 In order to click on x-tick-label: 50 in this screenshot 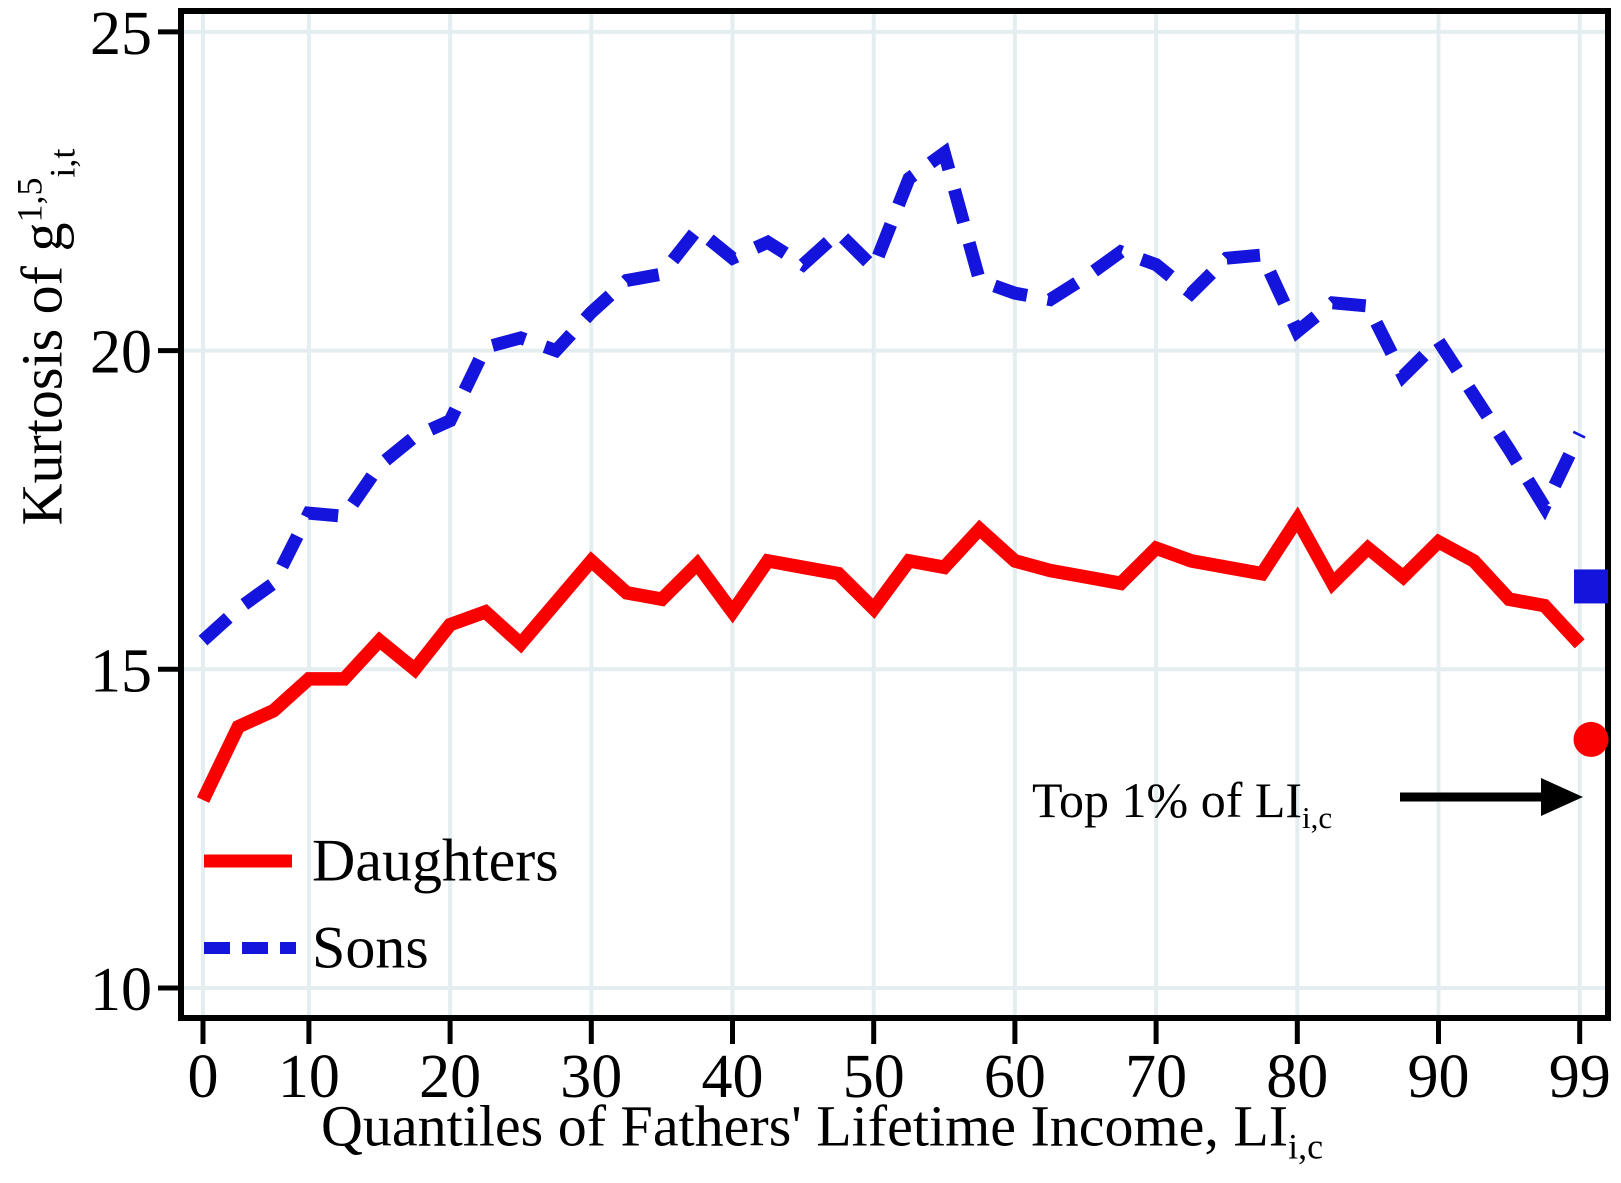, I will do `click(874, 1077)`.